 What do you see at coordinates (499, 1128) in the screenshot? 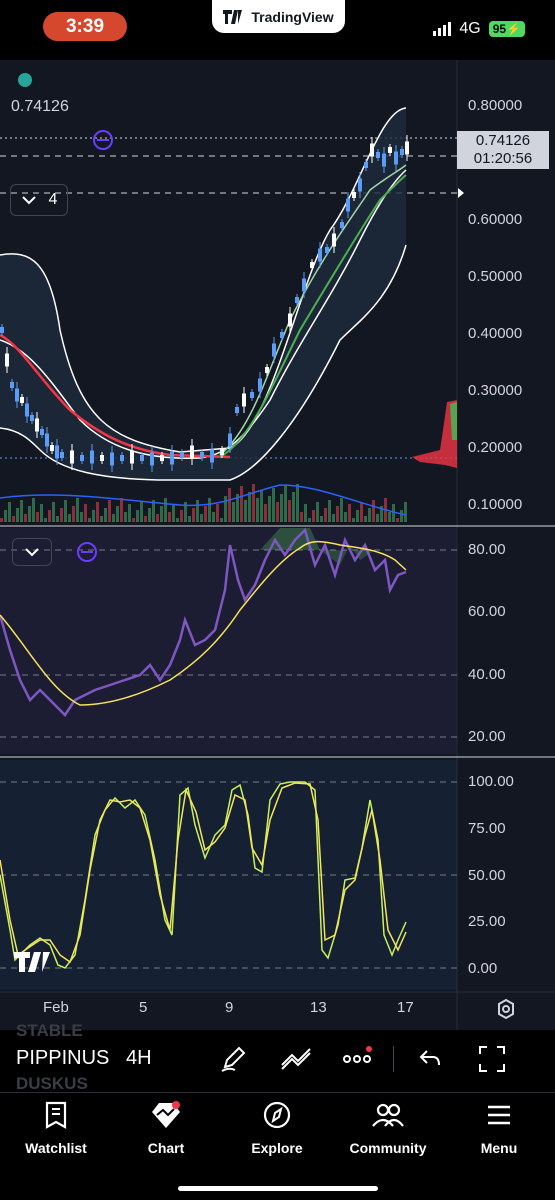
I see `tab-menu: Menu` at bounding box center [499, 1128].